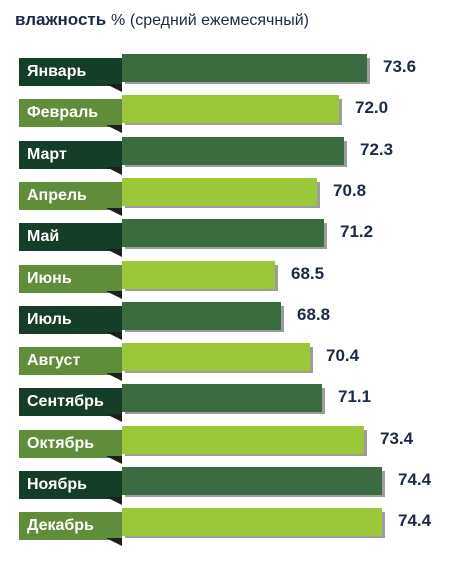  Describe the element at coordinates (400, 66) in the screenshot. I see `value-label: 73.6` at that location.